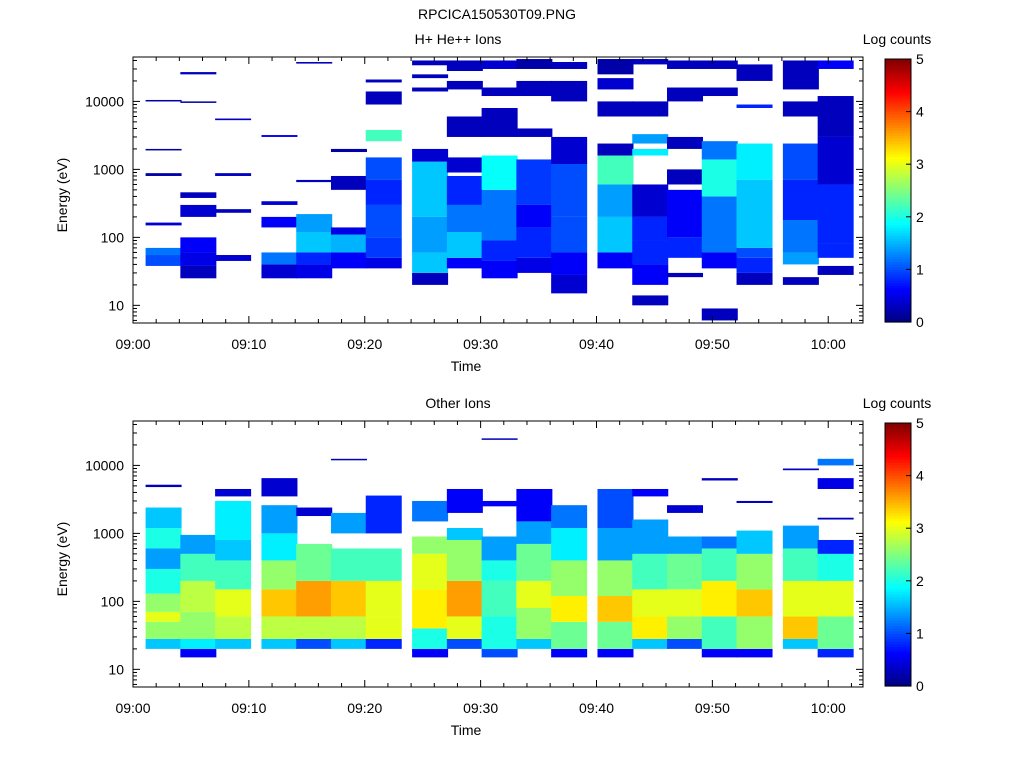 Image resolution: width=1024 pixels, height=768 pixels. Describe the element at coordinates (248, 708) in the screenshot. I see `x-tick-label: 09:10` at that location.